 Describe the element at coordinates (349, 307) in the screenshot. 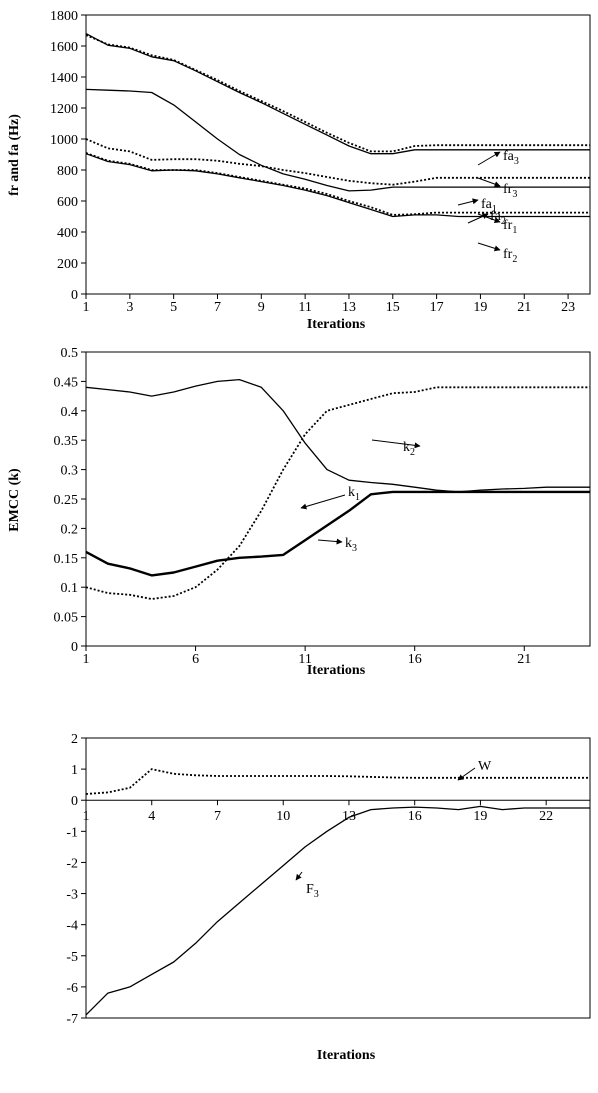

I see `x-tick-label: 13` at that location.